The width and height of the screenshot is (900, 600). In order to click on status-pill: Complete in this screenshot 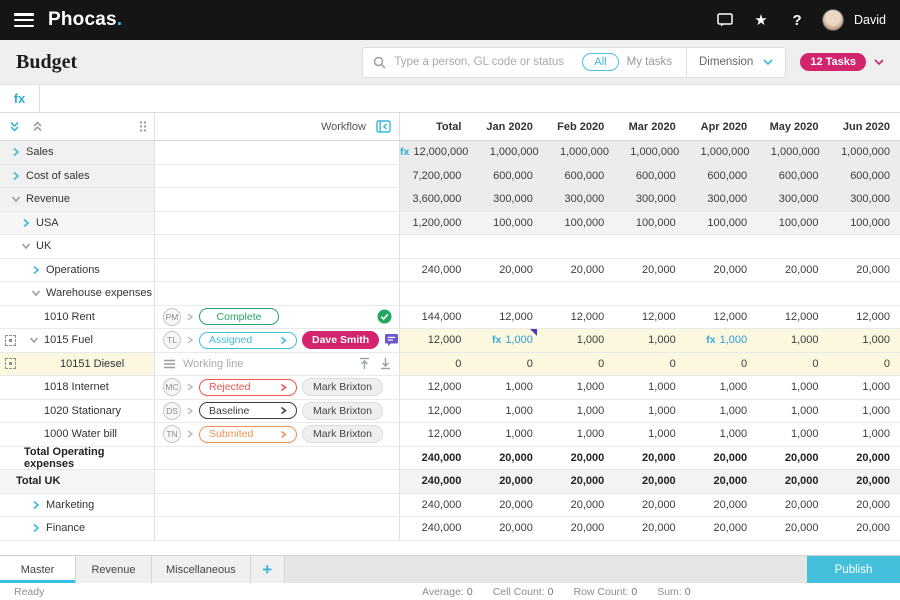, I will do `click(239, 317)`.